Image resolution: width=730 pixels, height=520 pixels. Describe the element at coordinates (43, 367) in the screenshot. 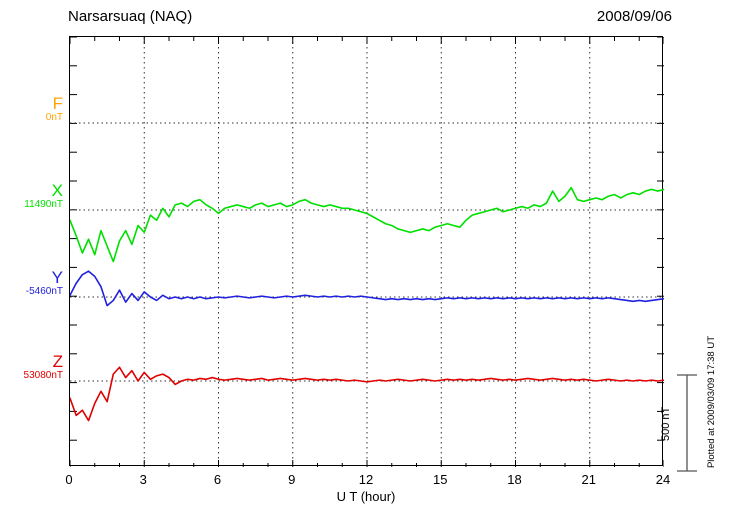

I see `component-label-z: Z 53080nT` at that location.